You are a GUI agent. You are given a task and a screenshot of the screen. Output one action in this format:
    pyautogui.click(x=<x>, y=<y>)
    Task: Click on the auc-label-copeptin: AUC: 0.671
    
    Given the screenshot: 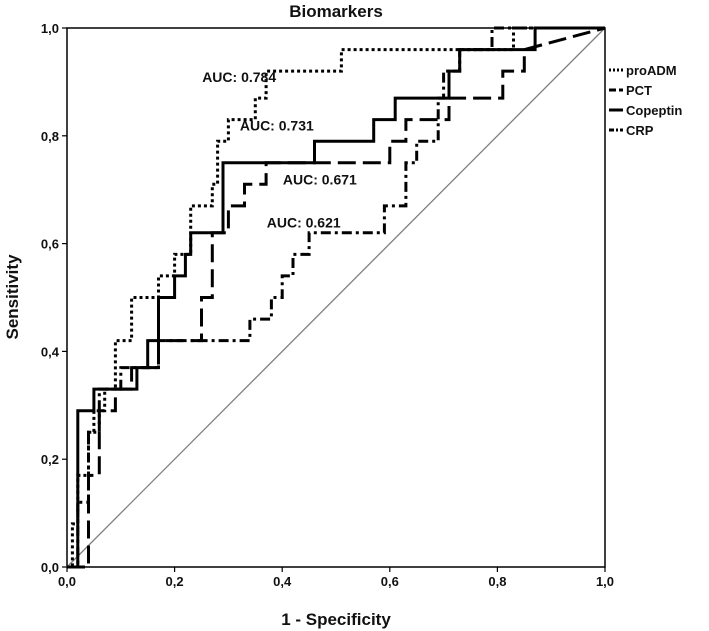 What is the action you would take?
    pyautogui.click(x=320, y=179)
    